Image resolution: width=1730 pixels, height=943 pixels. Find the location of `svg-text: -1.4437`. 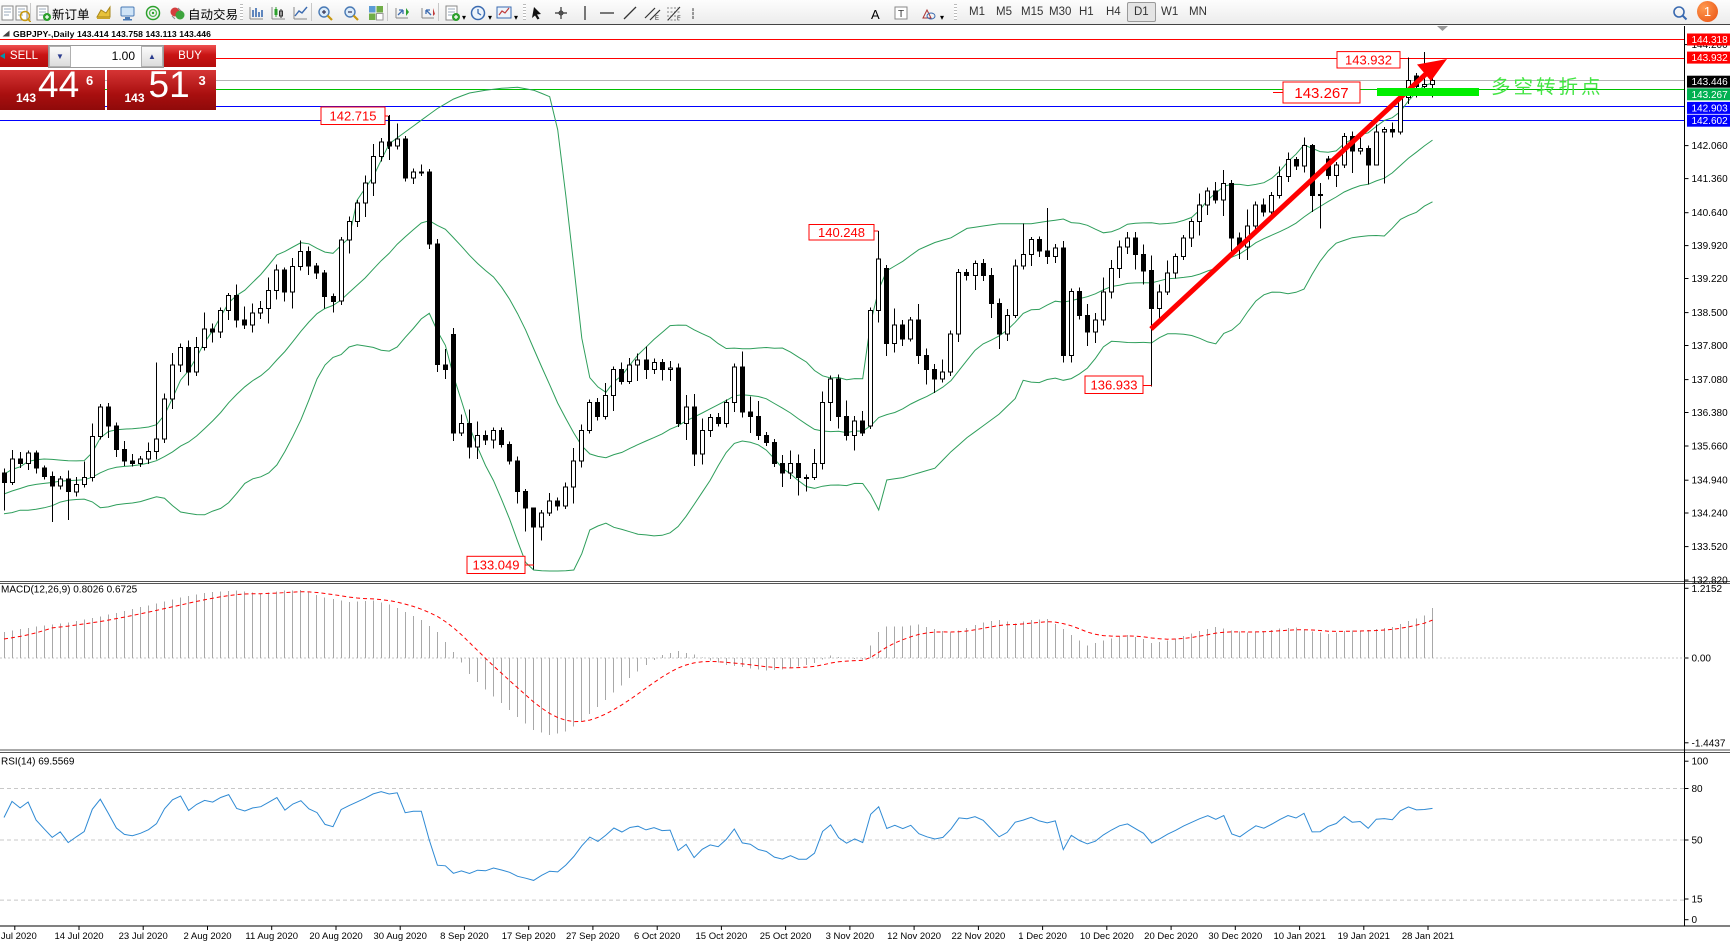

svg-text: -1.4437 is located at coordinates (1709, 743).